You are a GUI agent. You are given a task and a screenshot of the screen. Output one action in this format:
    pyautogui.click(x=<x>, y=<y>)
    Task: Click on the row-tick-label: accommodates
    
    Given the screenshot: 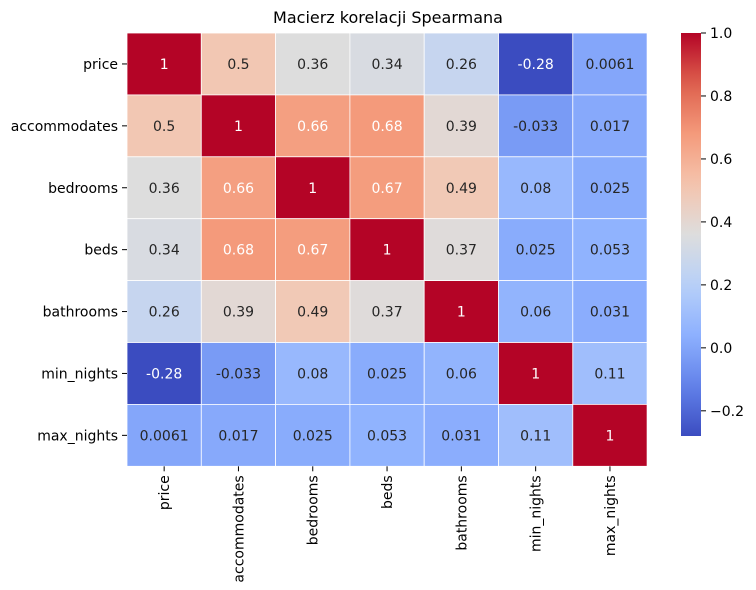 What is the action you would take?
    pyautogui.click(x=64, y=127)
    